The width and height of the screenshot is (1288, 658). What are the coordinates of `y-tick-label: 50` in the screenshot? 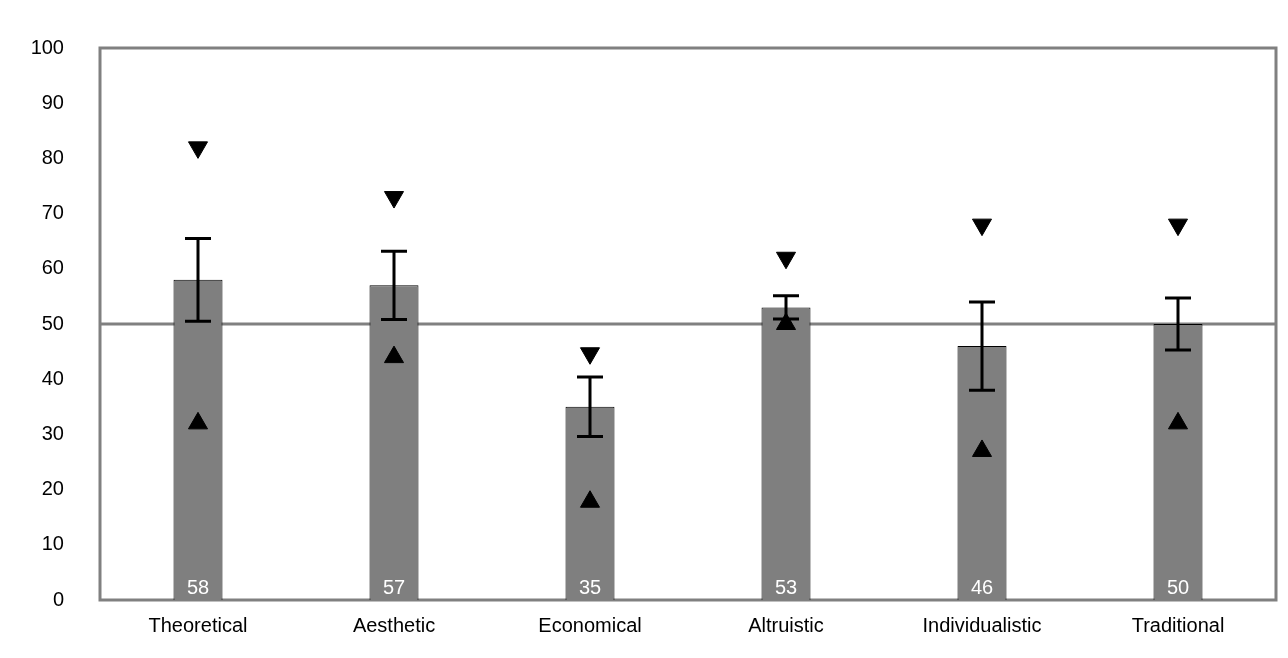 It's located at (52, 322).